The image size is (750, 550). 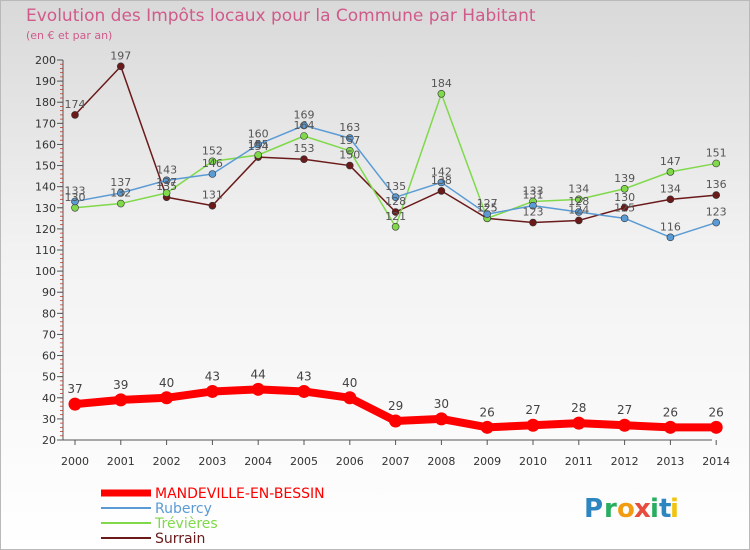 What do you see at coordinates (304, 461) in the screenshot?
I see `x-tick-label: 2005` at bounding box center [304, 461].